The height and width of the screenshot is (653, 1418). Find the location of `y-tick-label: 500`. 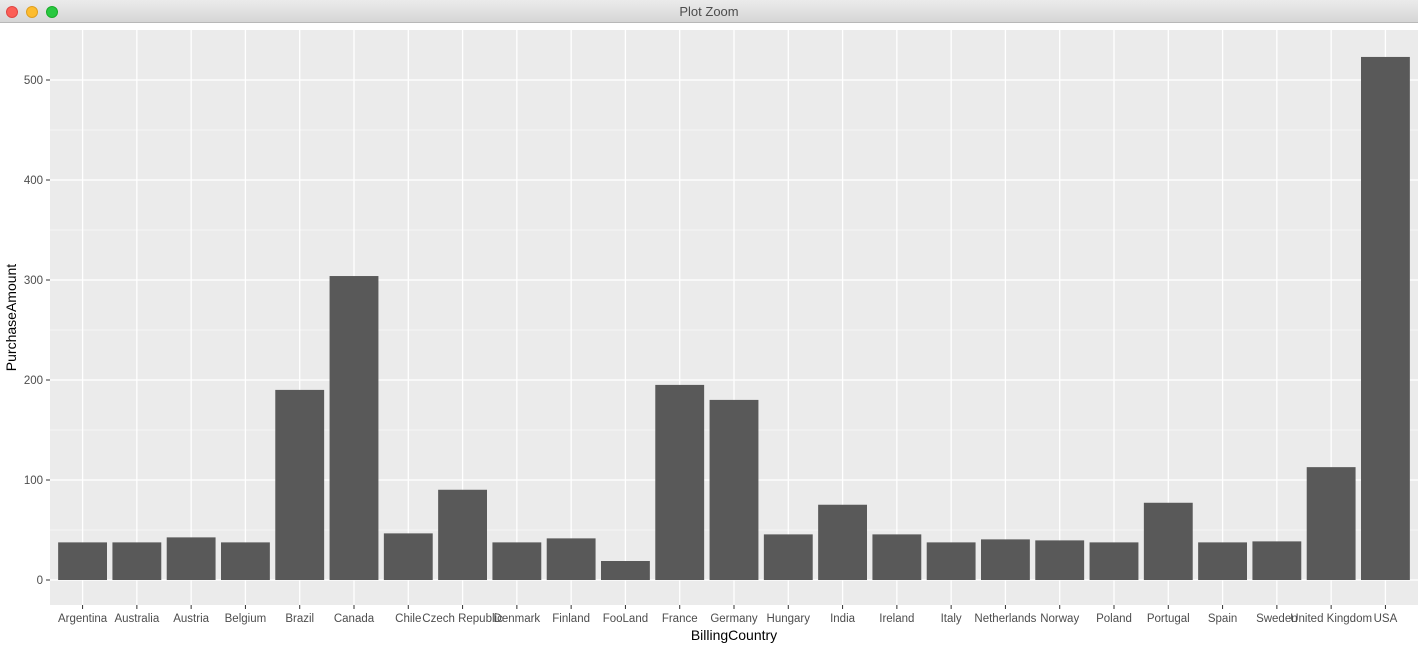

y-tick-label: 500 is located at coordinates (33, 81).